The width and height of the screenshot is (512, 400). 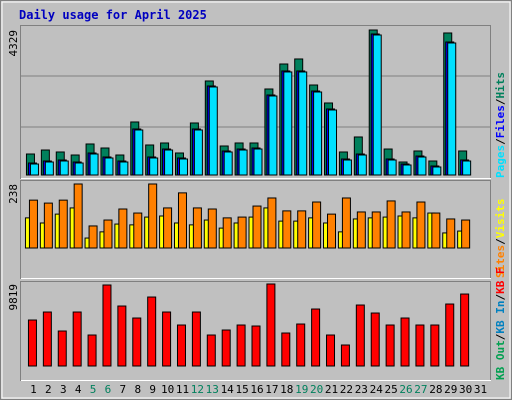 What do you see at coordinates (480, 389) in the screenshot?
I see `x-tick-label: 31` at bounding box center [480, 389].